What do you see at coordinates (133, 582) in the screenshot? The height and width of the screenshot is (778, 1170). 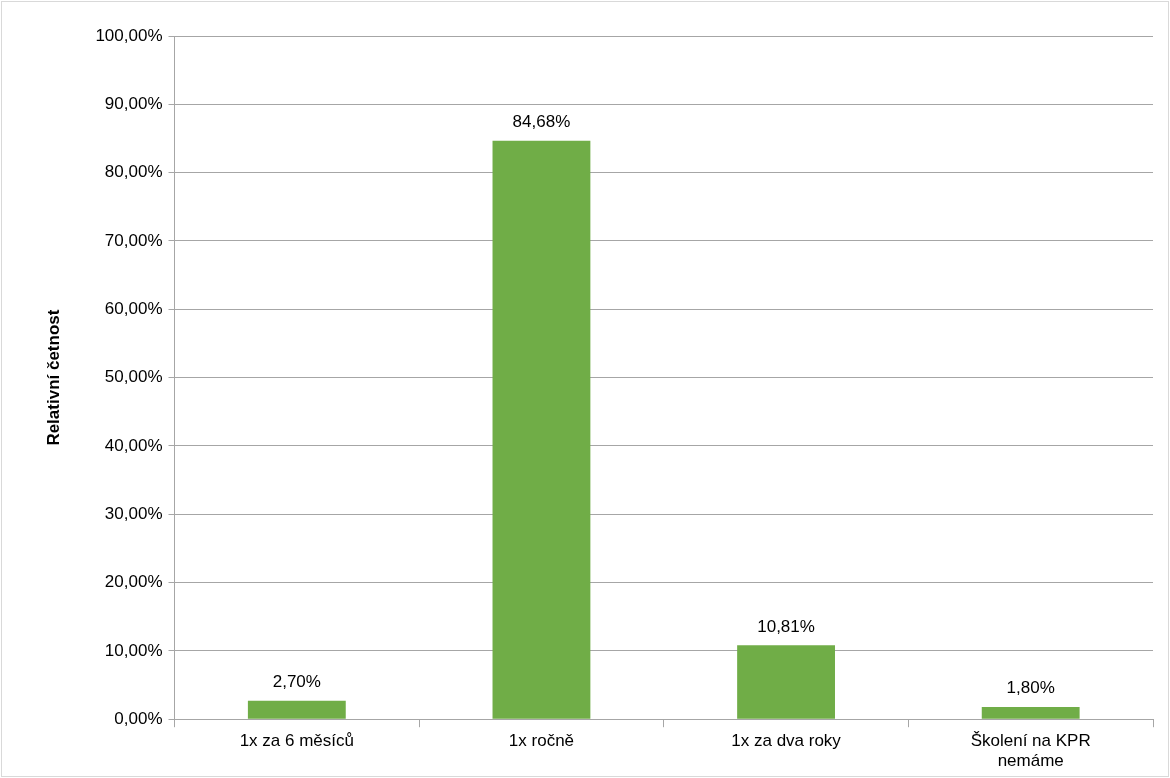 I see `y-tick-label: 20,00%` at bounding box center [133, 582].